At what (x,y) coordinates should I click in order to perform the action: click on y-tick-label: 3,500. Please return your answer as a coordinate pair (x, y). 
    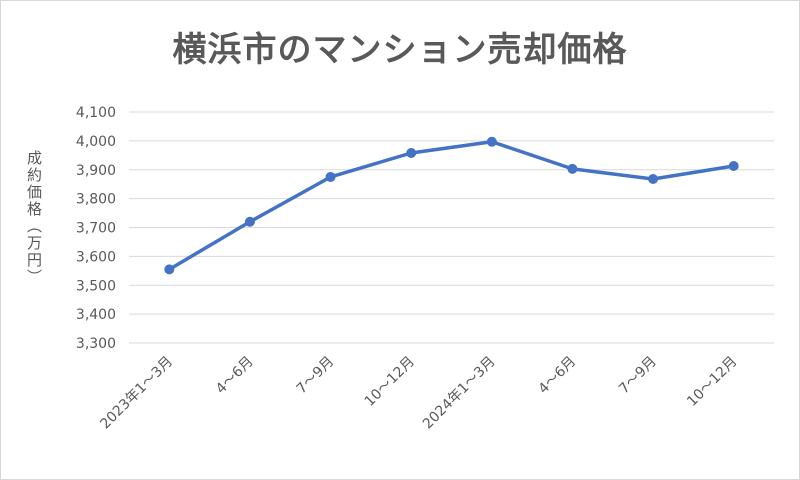
    Looking at the image, I should click on (96, 286).